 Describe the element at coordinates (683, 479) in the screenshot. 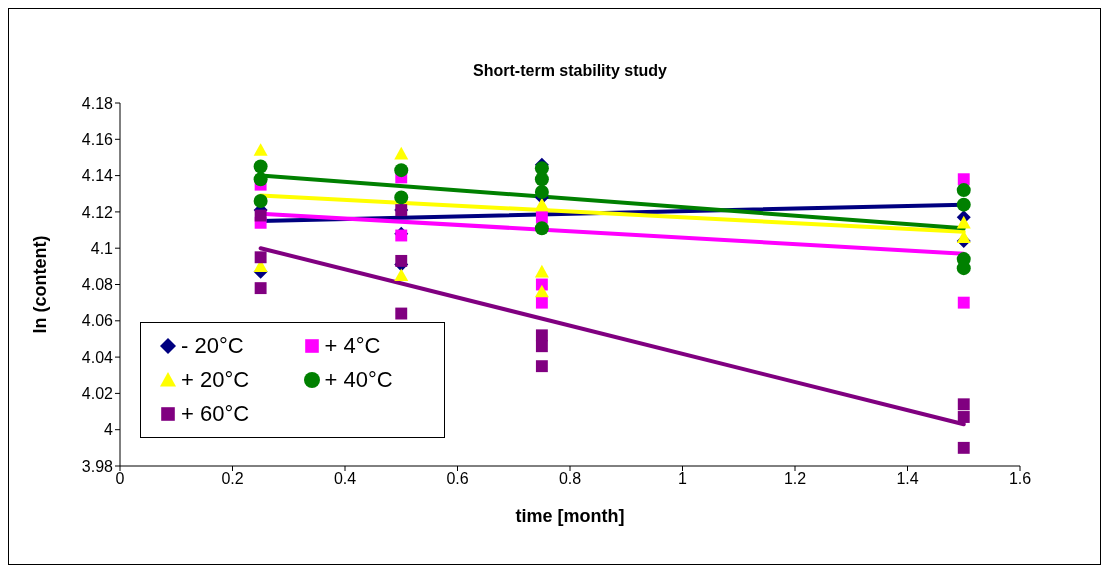

I see `x-tick-label: 1` at that location.